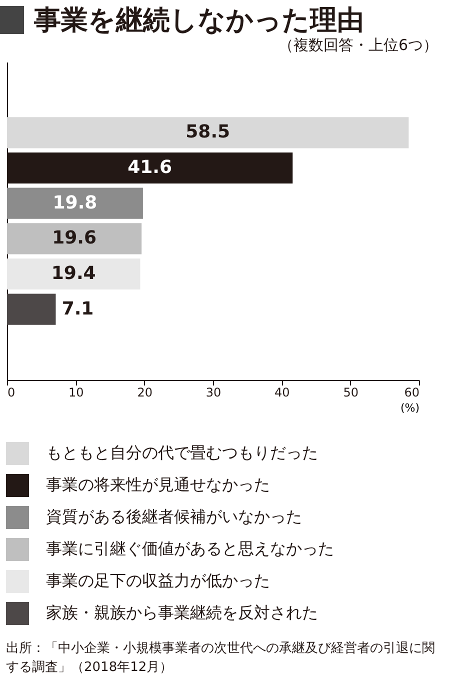 Image resolution: width=450 pixels, height=698 pixels. What do you see at coordinates (73, 273) in the screenshot?
I see `data-label: 19.4` at bounding box center [73, 273].